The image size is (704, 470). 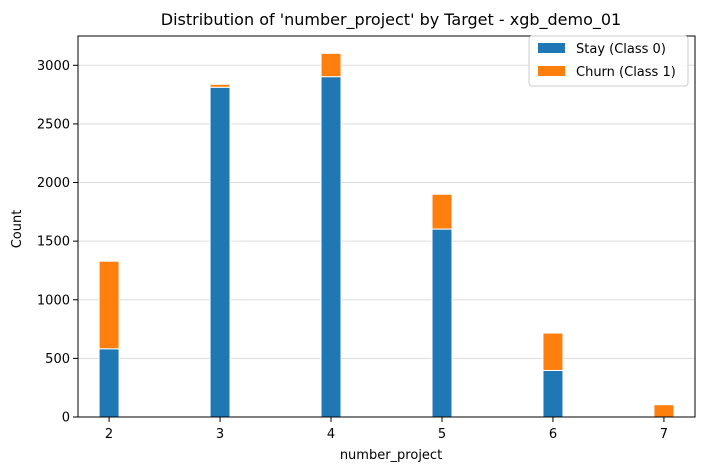 What do you see at coordinates (53, 242) in the screenshot?
I see `y-tick-label: 1500` at bounding box center [53, 242].